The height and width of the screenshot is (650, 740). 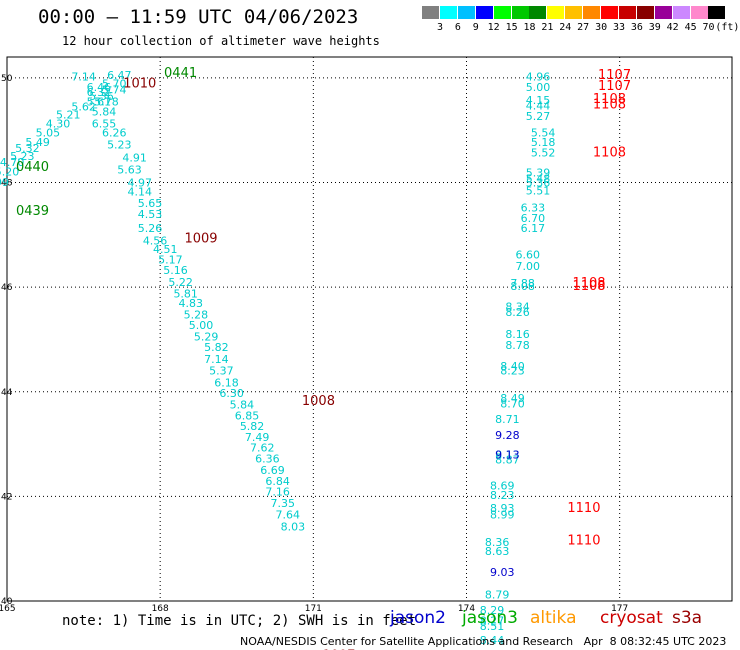 What do you see at coordinates (457, 27) in the screenshot?
I see `color-scale-label: 6` at bounding box center [457, 27].